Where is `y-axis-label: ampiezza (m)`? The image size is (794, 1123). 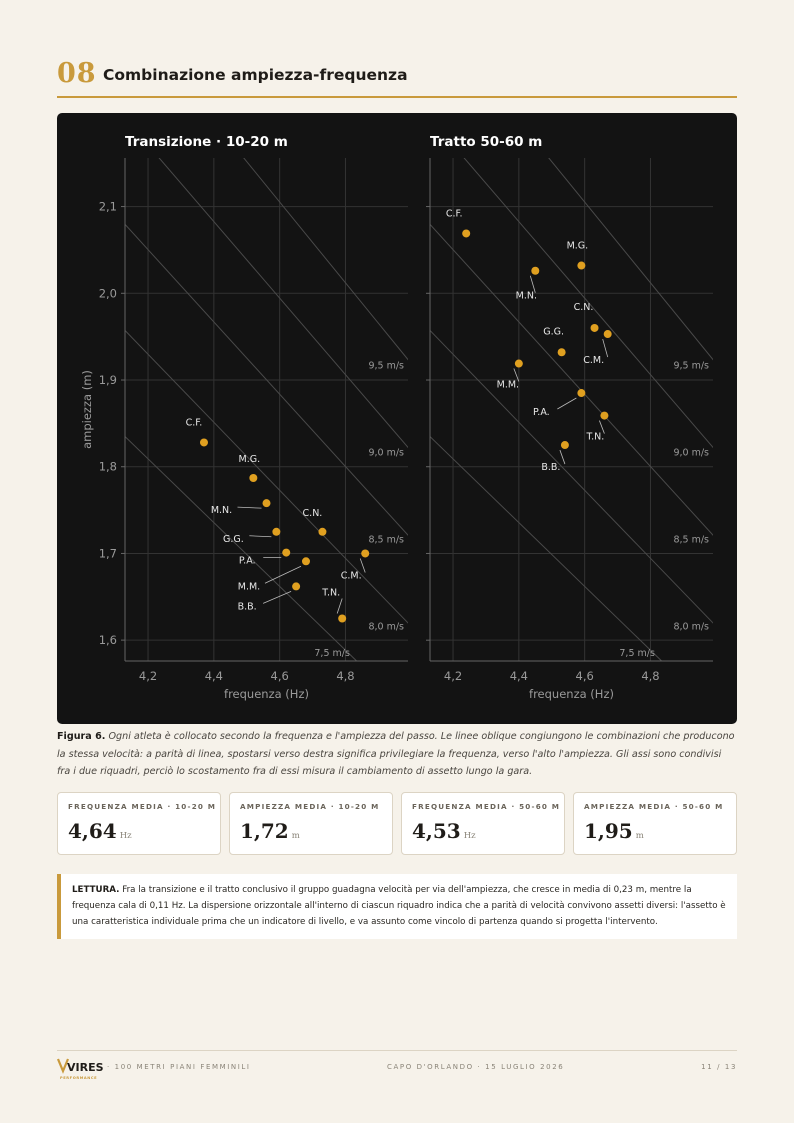 y-axis-label: ampiezza (m) is located at coordinates (87, 409).